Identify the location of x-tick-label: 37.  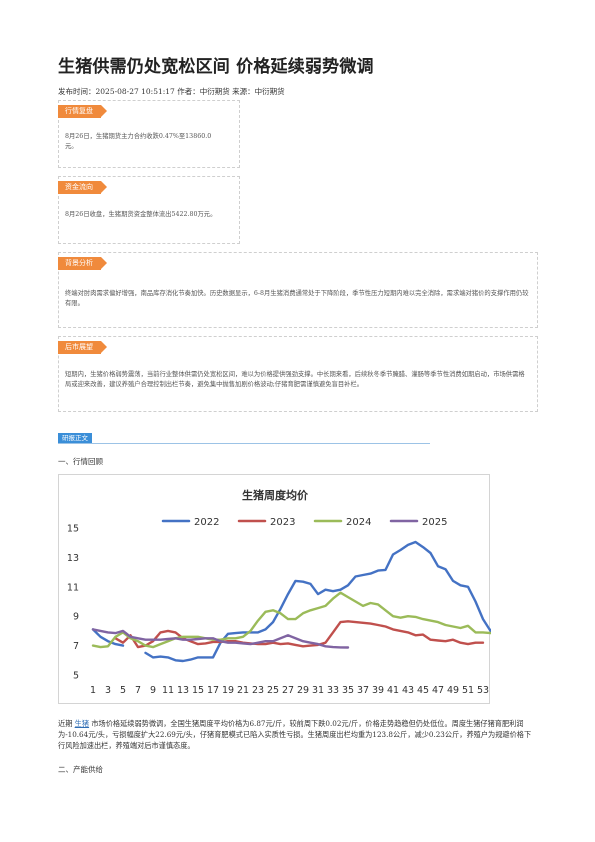
(363, 690).